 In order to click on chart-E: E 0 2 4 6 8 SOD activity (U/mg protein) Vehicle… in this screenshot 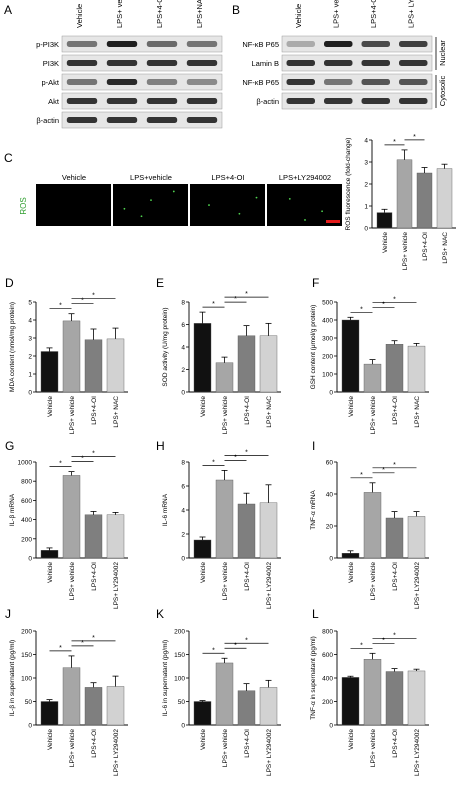, I will do `click(218, 355)`.